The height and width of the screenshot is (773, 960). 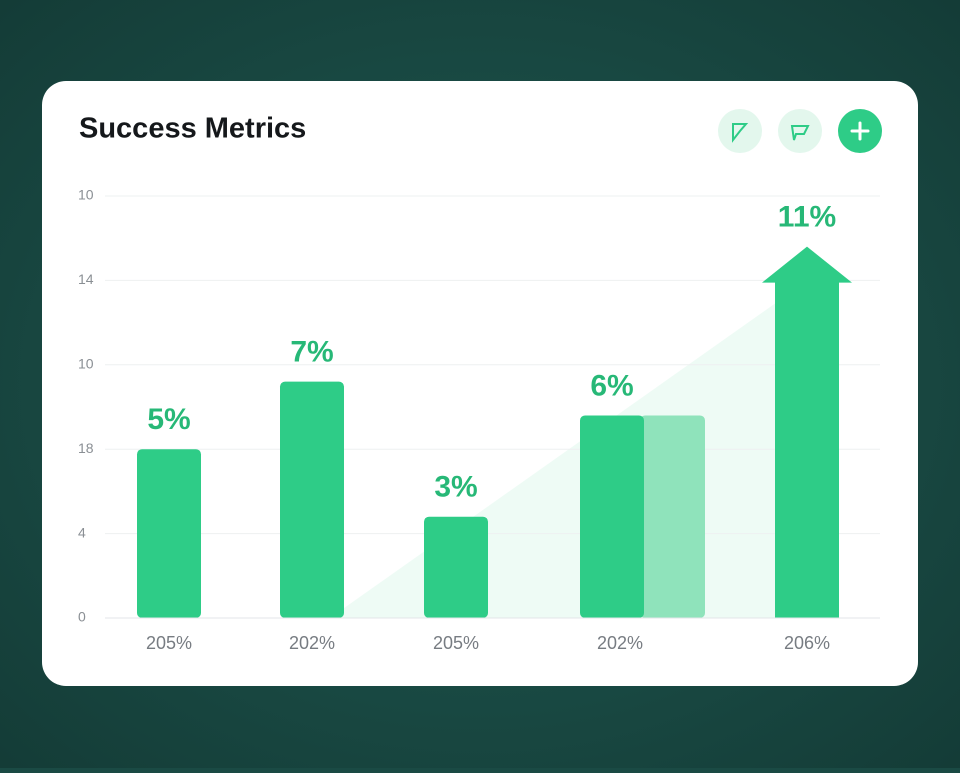 I want to click on y-tick-label: 14, so click(x=86, y=279).